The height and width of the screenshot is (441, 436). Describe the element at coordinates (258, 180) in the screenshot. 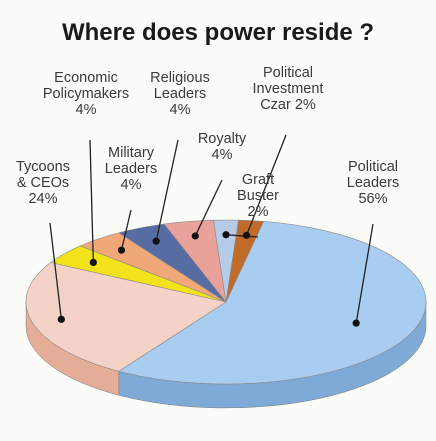

I see `slice-label-6-line-0: Graft` at that location.